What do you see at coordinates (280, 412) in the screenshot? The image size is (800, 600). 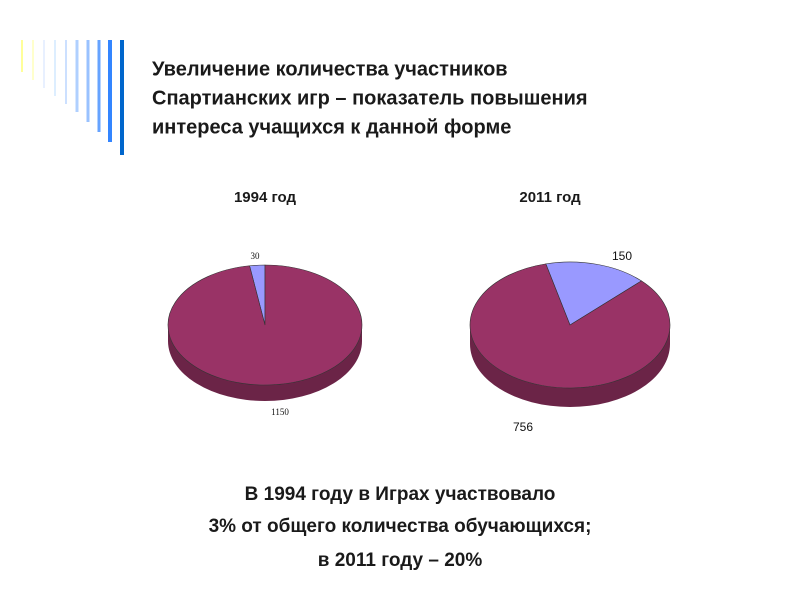 I see `data-label: 1150` at bounding box center [280, 412].